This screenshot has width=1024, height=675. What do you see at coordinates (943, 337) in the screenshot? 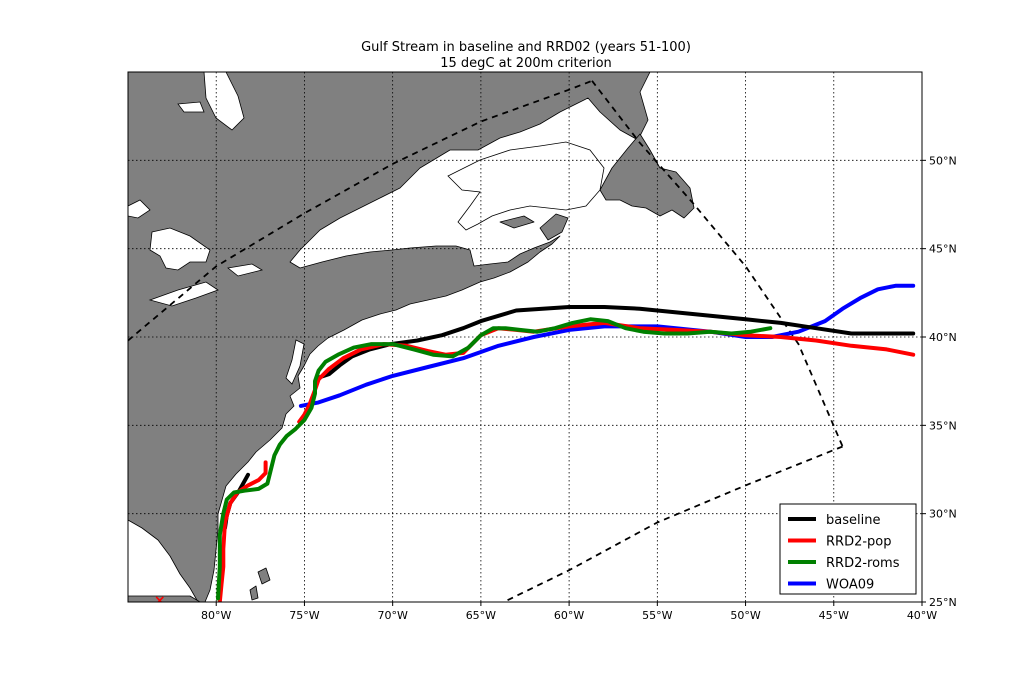
I see `y-tick-label: 40°N` at bounding box center [943, 337].